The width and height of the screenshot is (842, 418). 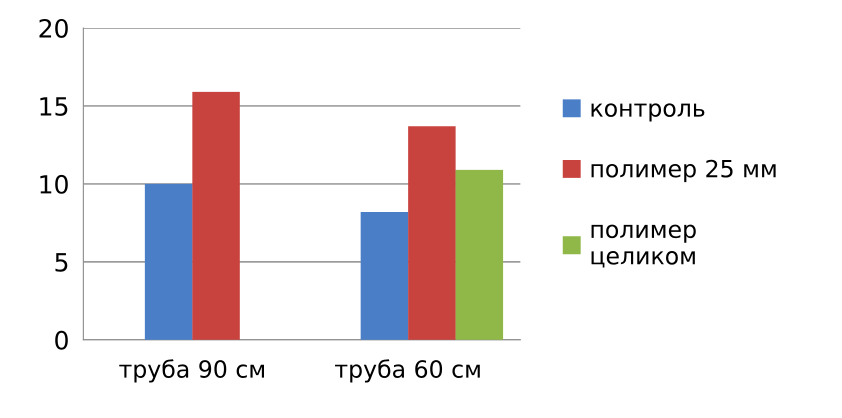 What do you see at coordinates (61, 340) in the screenshot?
I see `y-tick-label: 0` at bounding box center [61, 340].